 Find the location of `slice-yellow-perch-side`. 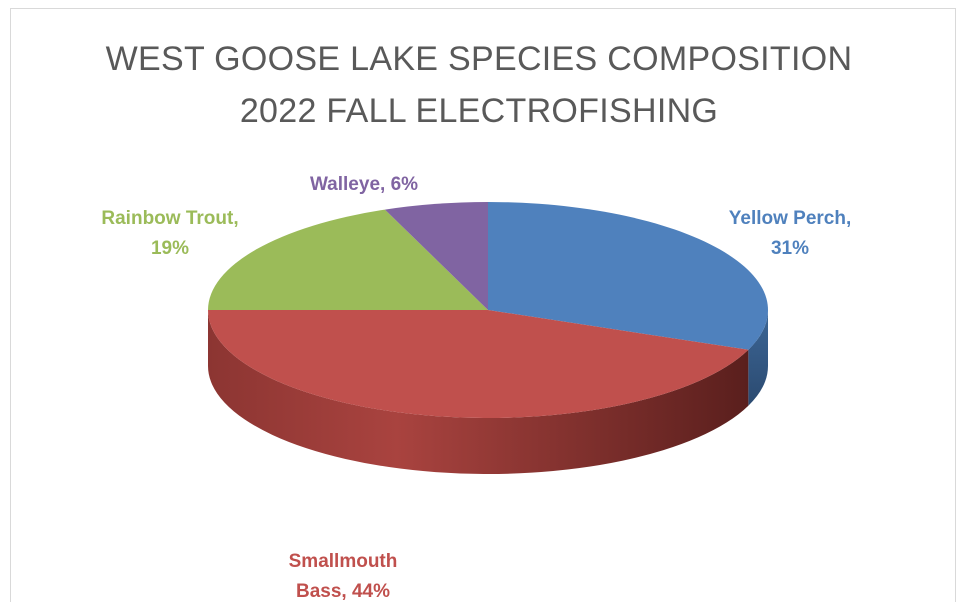

slice-yellow-perch-side is located at coordinates (758, 358).